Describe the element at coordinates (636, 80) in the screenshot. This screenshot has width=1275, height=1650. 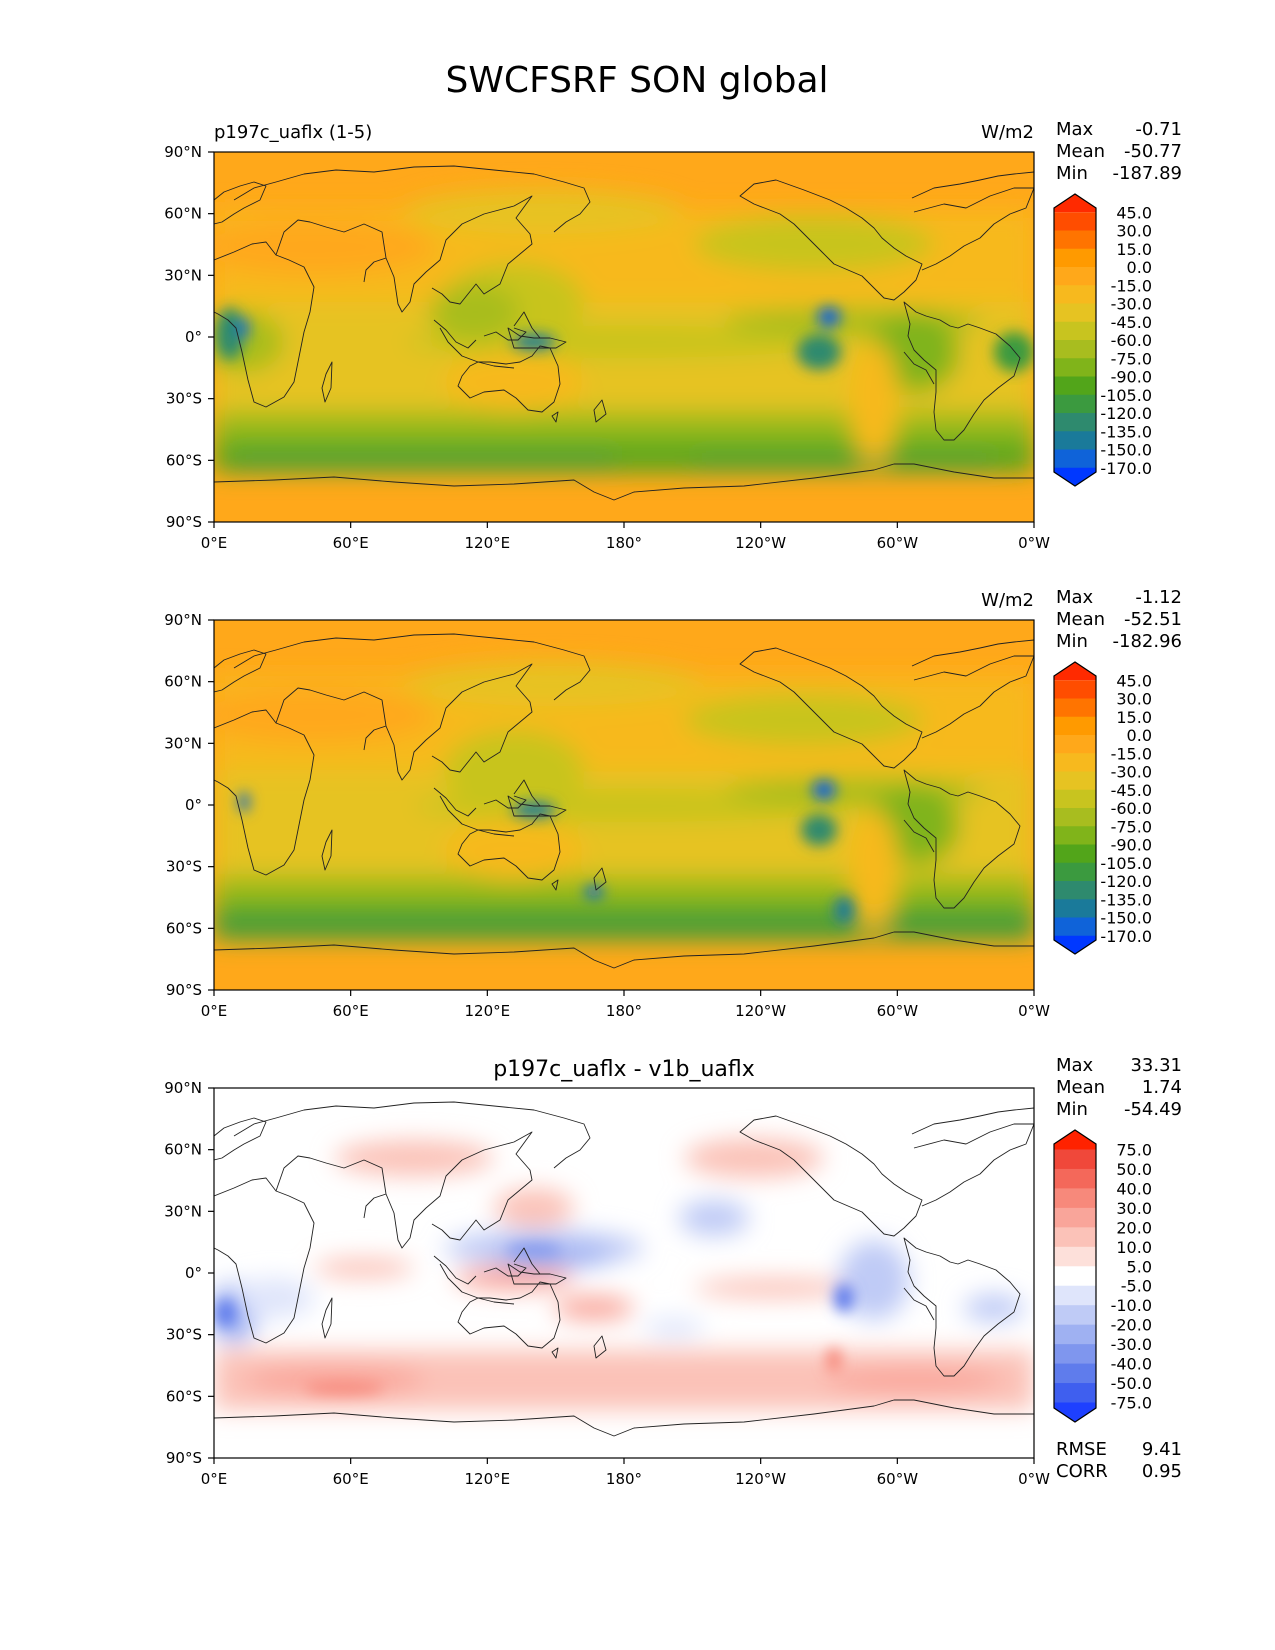
I see `figure-title: SWCFSRF SON global` at that location.